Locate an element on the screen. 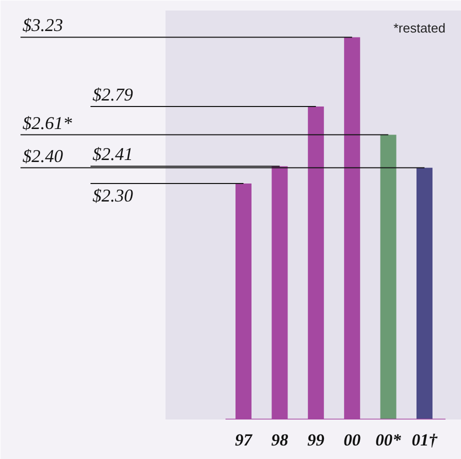 Image resolution: width=461 pixels, height=459 pixels. data-label: $2.40 is located at coordinates (42, 156).